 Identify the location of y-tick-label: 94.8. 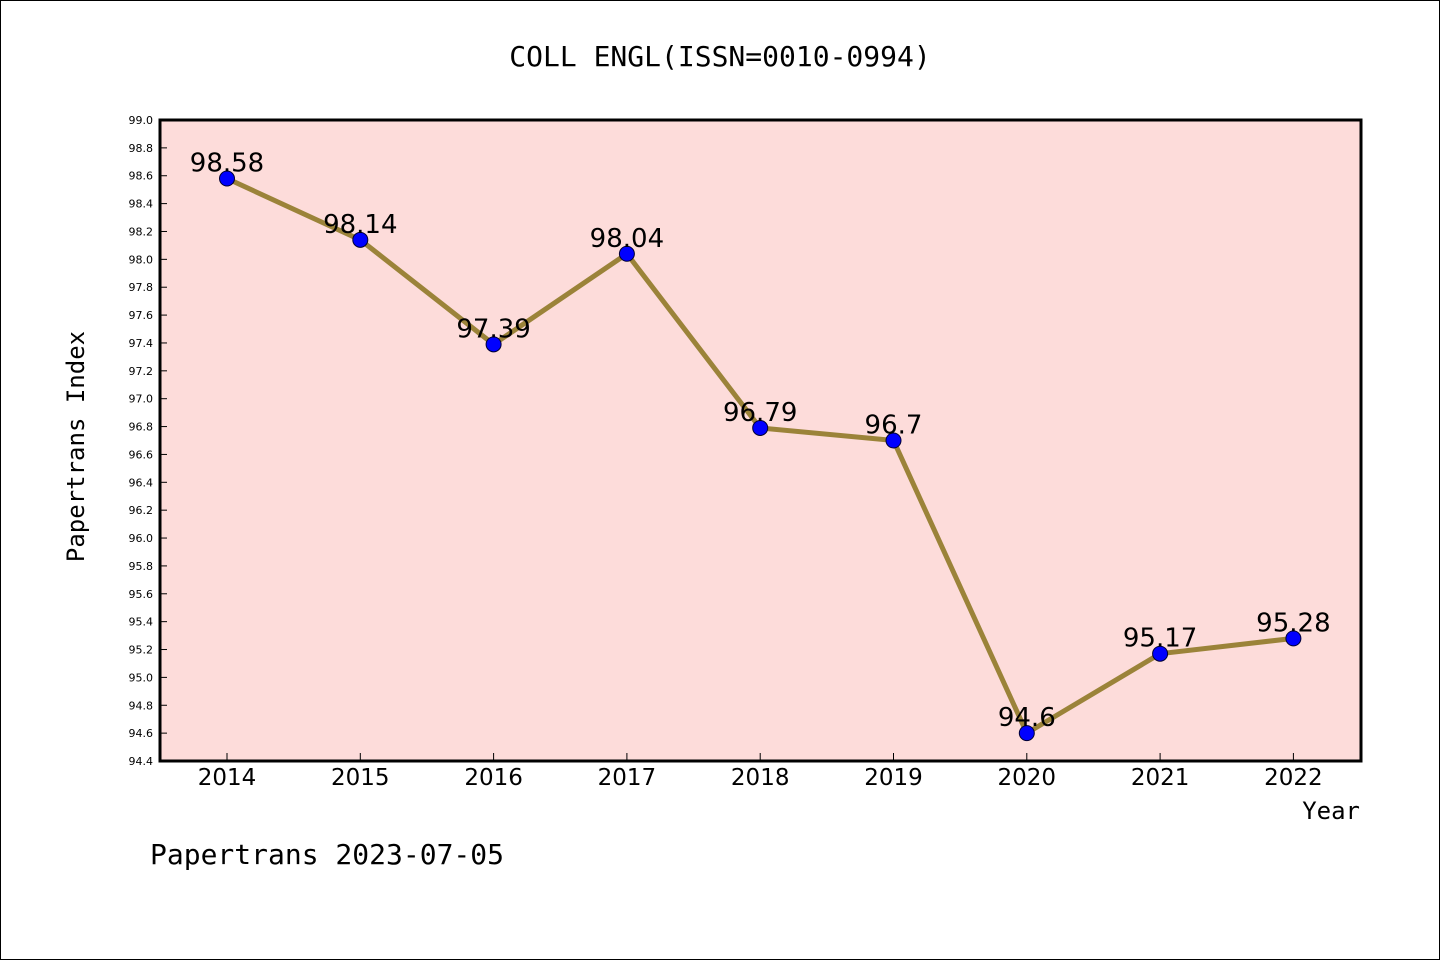
(141, 705).